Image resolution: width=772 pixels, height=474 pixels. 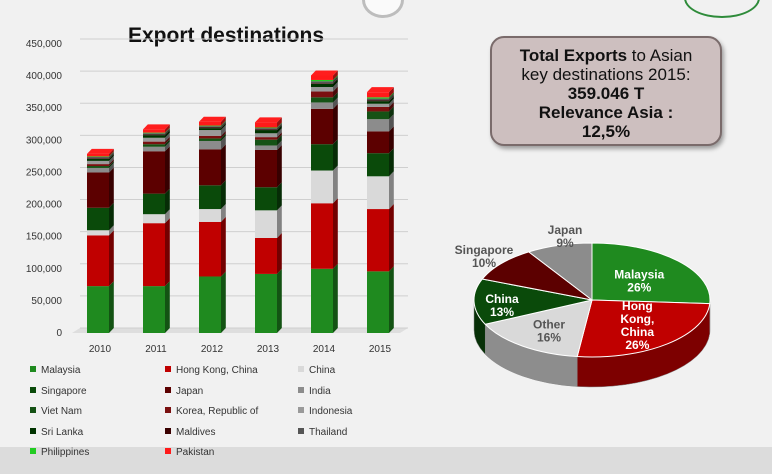 I want to click on summary-relevance-value: 12,5%, so click(x=606, y=131).